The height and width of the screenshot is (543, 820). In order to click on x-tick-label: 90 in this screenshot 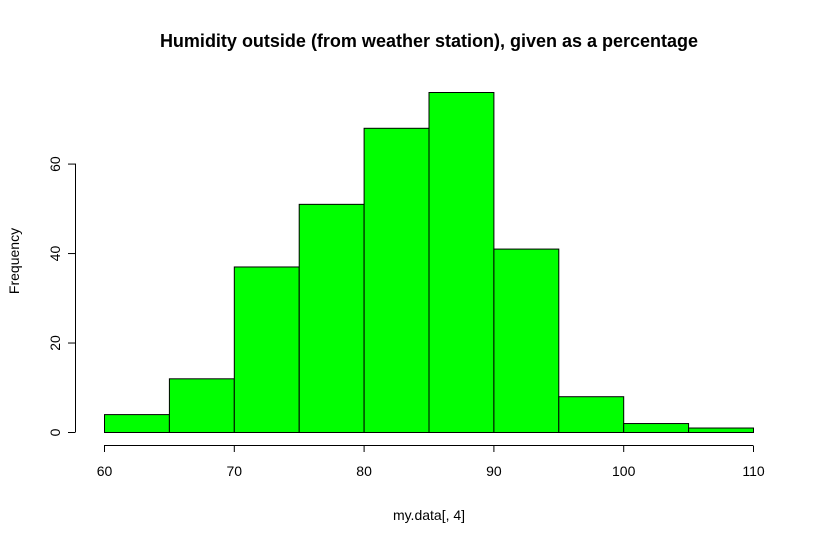, I will do `click(494, 471)`.